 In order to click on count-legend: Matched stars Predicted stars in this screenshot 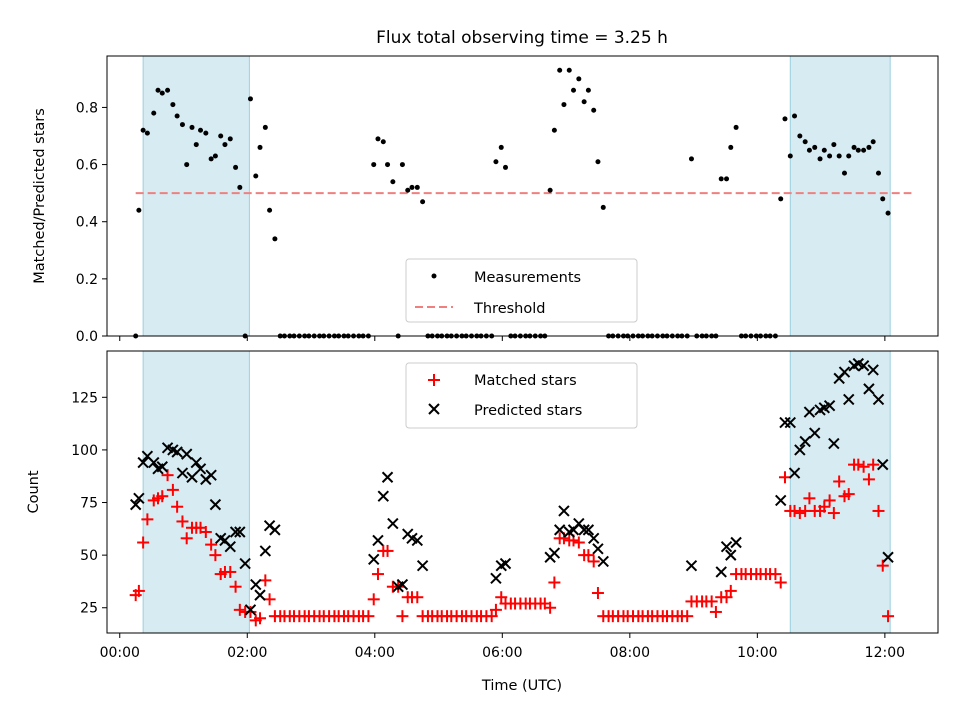, I will do `click(521, 395)`.